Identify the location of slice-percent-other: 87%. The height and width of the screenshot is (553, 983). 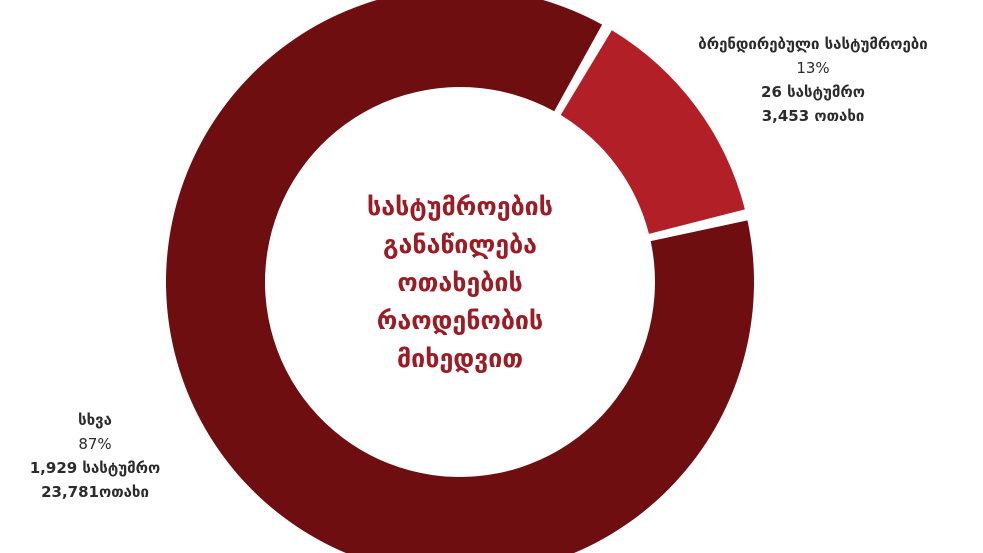
(95, 444).